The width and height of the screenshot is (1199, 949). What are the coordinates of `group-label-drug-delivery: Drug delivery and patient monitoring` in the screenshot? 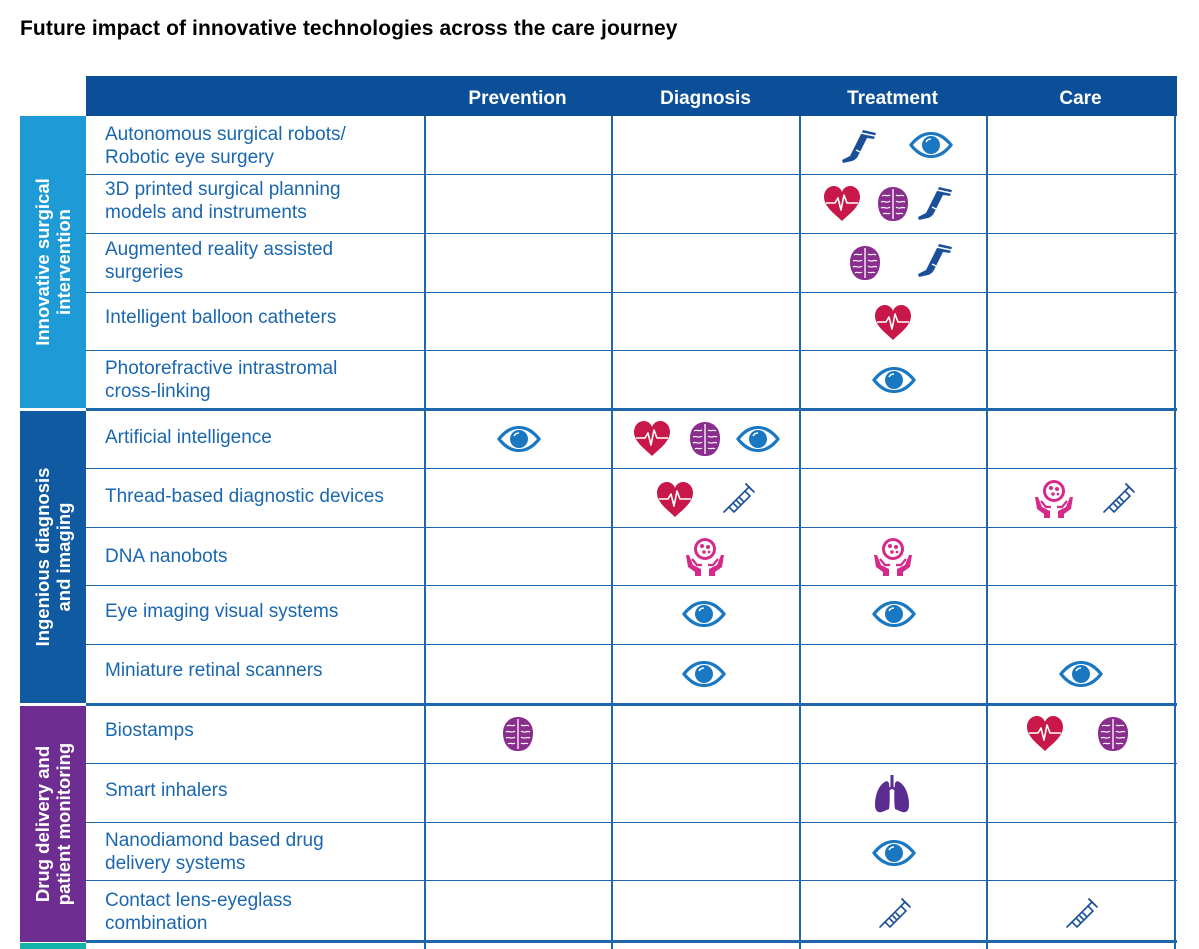 It's located at (53, 824).